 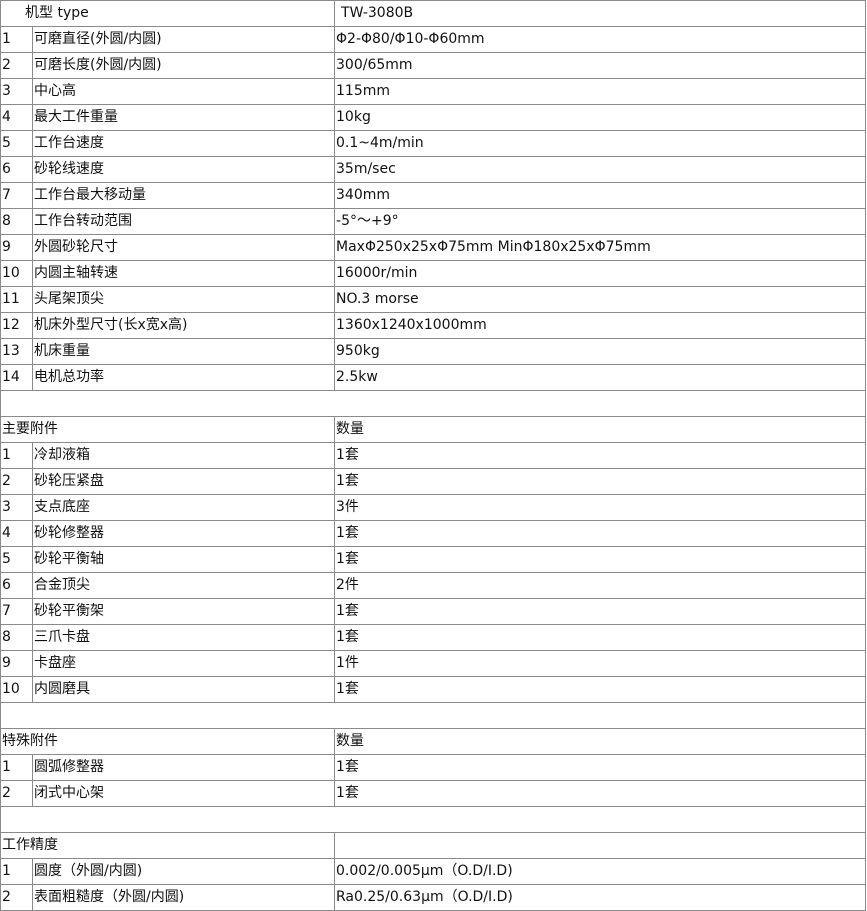 What do you see at coordinates (600, 221) in the screenshot?
I see `spec-value: -5°～+9°` at bounding box center [600, 221].